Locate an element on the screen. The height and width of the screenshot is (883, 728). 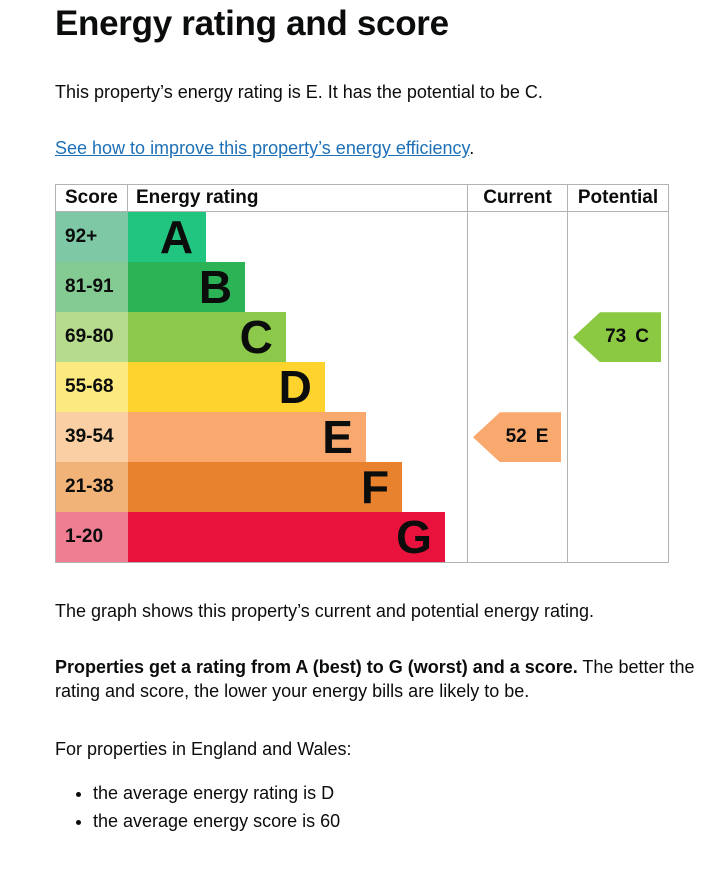
current-rating-arrow: 52 E is located at coordinates (517, 437).